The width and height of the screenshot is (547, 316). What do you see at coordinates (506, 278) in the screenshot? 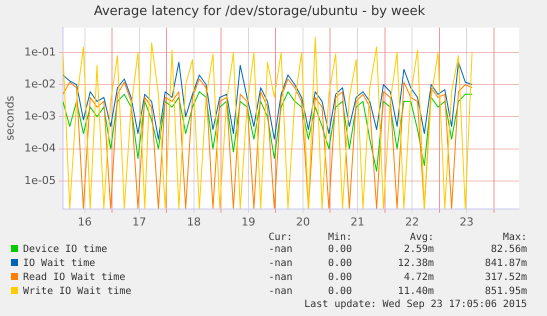
I see `text: 317.52m` at bounding box center [506, 278].